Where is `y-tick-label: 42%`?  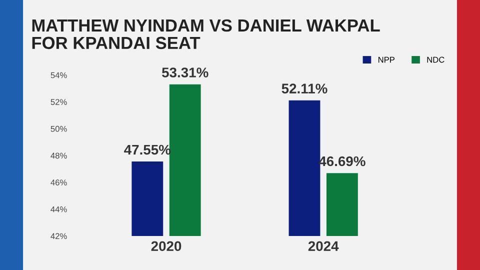
y-tick-label: 42% is located at coordinates (58, 236).